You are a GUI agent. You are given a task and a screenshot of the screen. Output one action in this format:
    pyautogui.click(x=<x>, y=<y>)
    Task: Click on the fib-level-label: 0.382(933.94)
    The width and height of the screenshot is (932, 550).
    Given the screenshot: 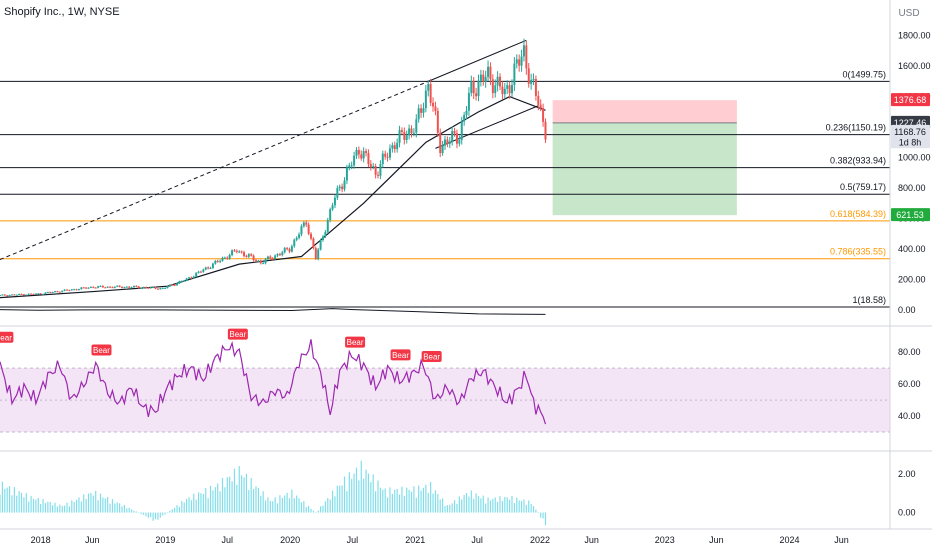 What is the action you would take?
    pyautogui.click(x=858, y=161)
    